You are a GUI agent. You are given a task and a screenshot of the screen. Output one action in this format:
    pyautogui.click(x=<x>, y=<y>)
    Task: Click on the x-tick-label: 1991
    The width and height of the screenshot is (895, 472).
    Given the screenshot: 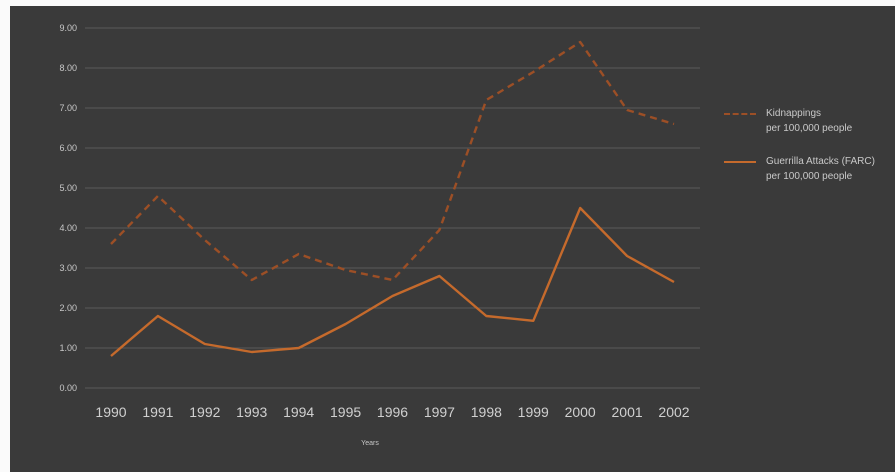 What is the action you would take?
    pyautogui.click(x=157, y=412)
    